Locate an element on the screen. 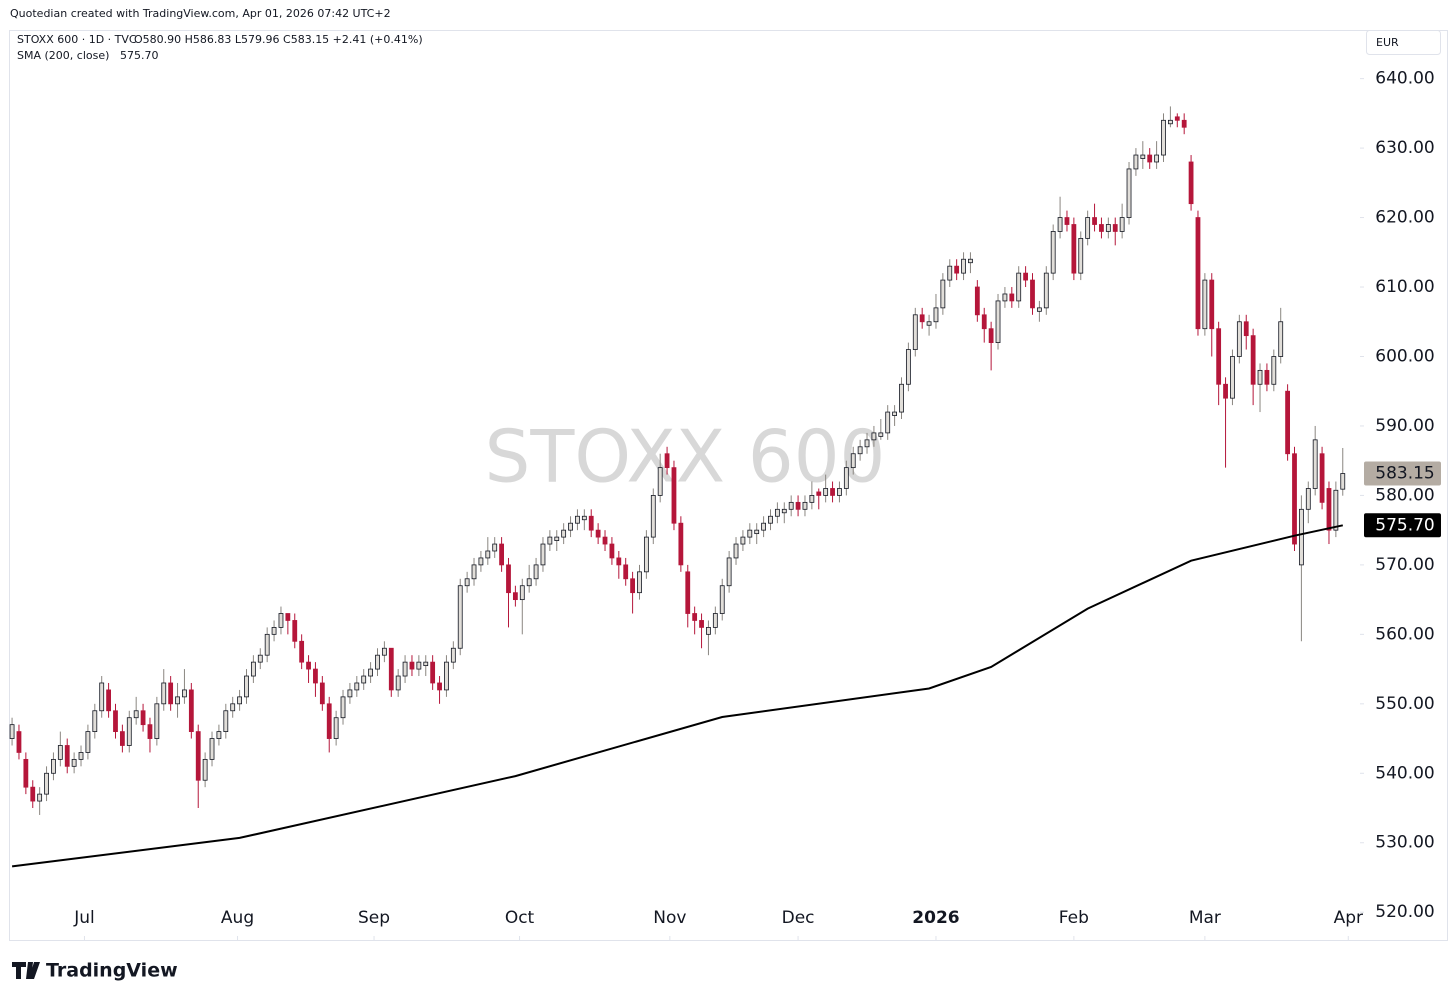 The width and height of the screenshot is (1456, 999). y-tick-label: 630.00 is located at coordinates (1404, 148).